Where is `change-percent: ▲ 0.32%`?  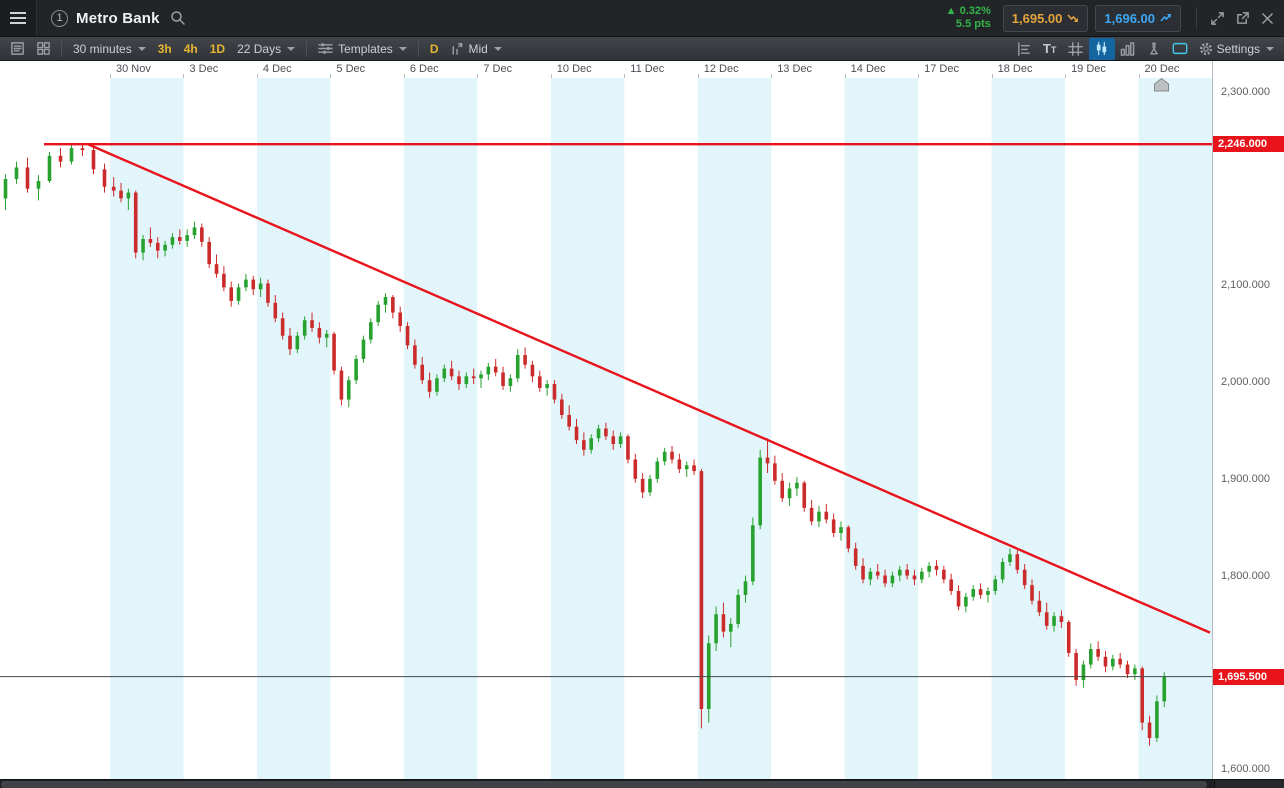 change-percent: ▲ 0.32% is located at coordinates (968, 11).